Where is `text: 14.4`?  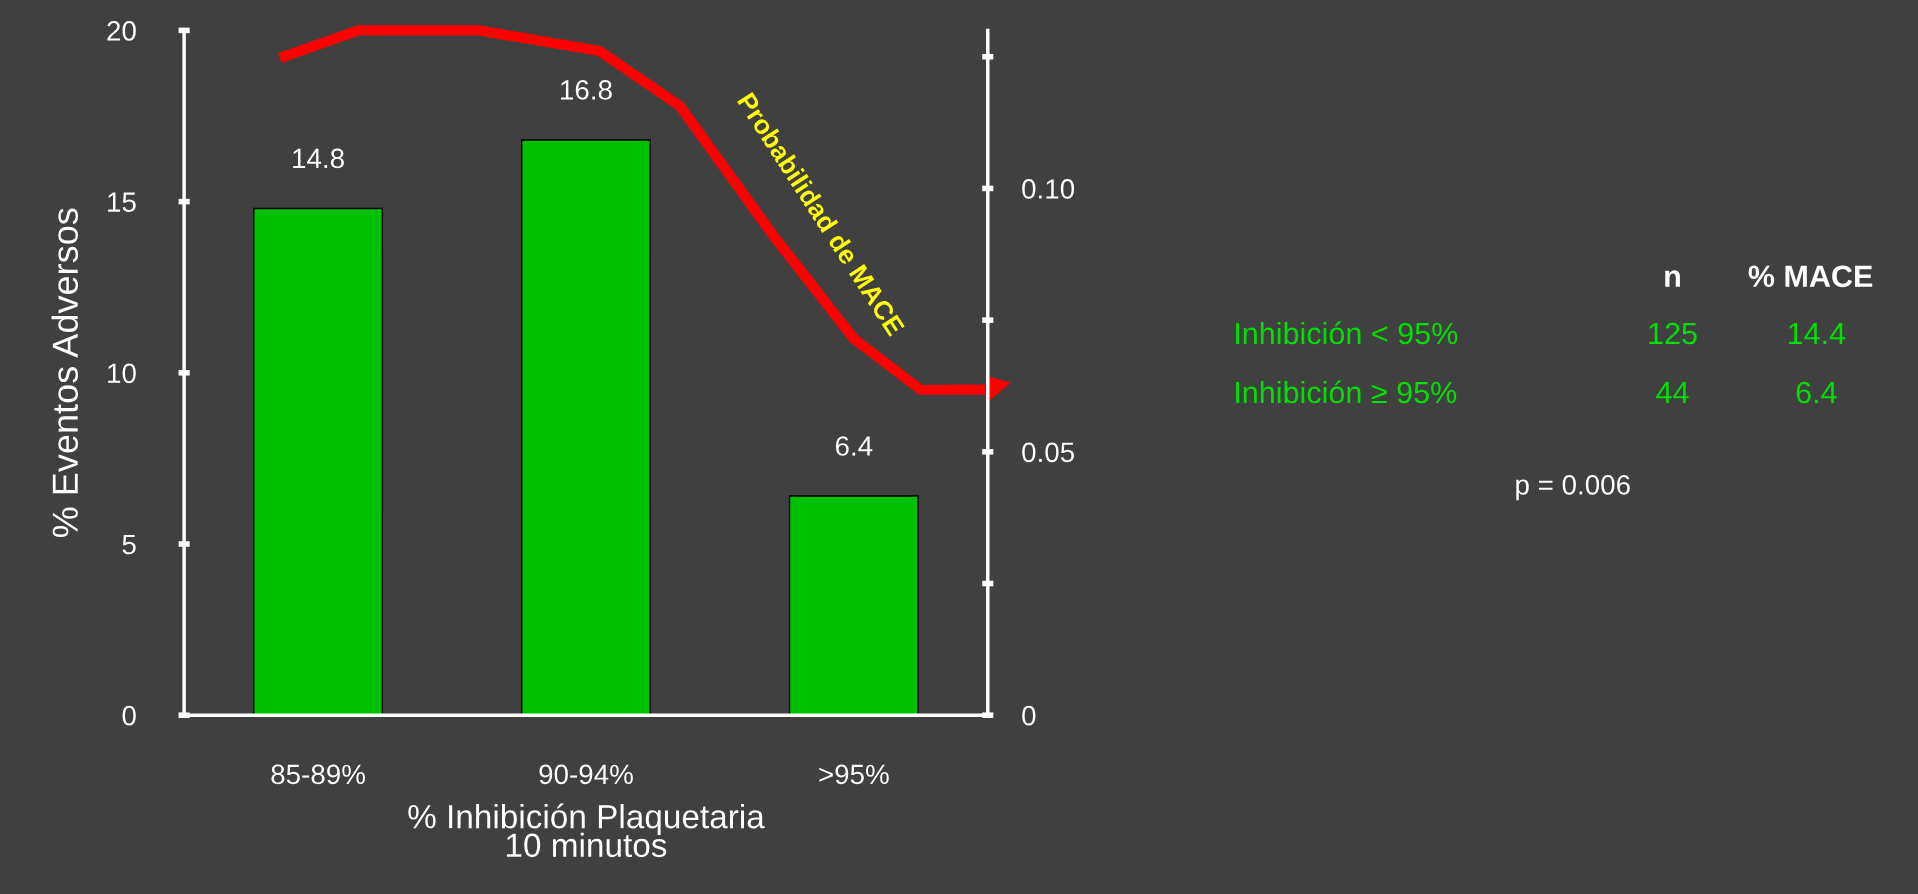
text: 14.4 is located at coordinates (1817, 334).